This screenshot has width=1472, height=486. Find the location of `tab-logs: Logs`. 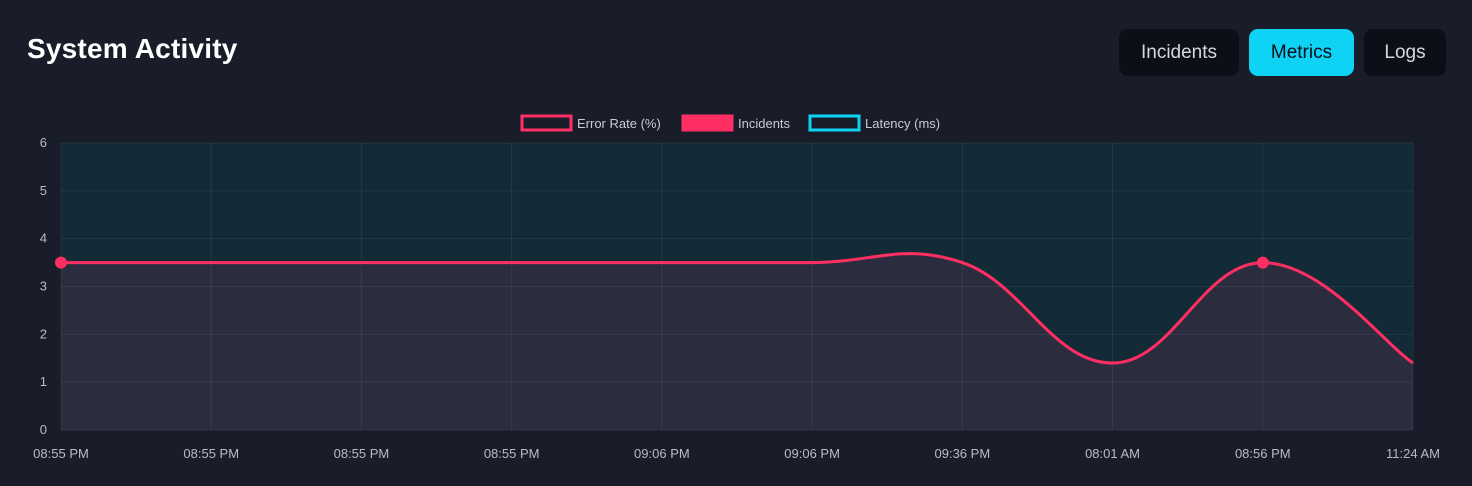

tab-logs: Logs is located at coordinates (1405, 52).